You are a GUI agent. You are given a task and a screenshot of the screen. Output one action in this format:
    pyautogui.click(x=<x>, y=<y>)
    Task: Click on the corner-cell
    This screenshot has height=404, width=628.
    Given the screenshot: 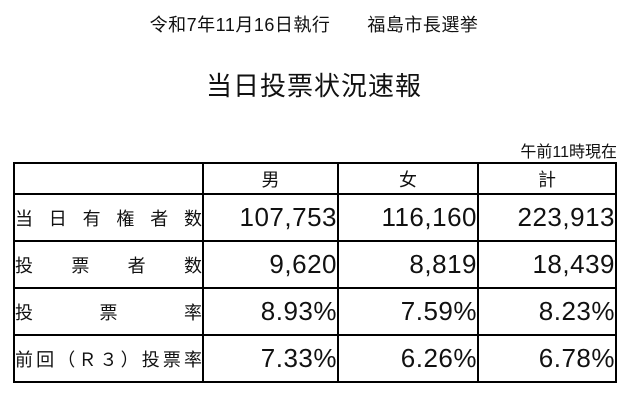 What is the action you would take?
    pyautogui.click(x=108, y=178)
    